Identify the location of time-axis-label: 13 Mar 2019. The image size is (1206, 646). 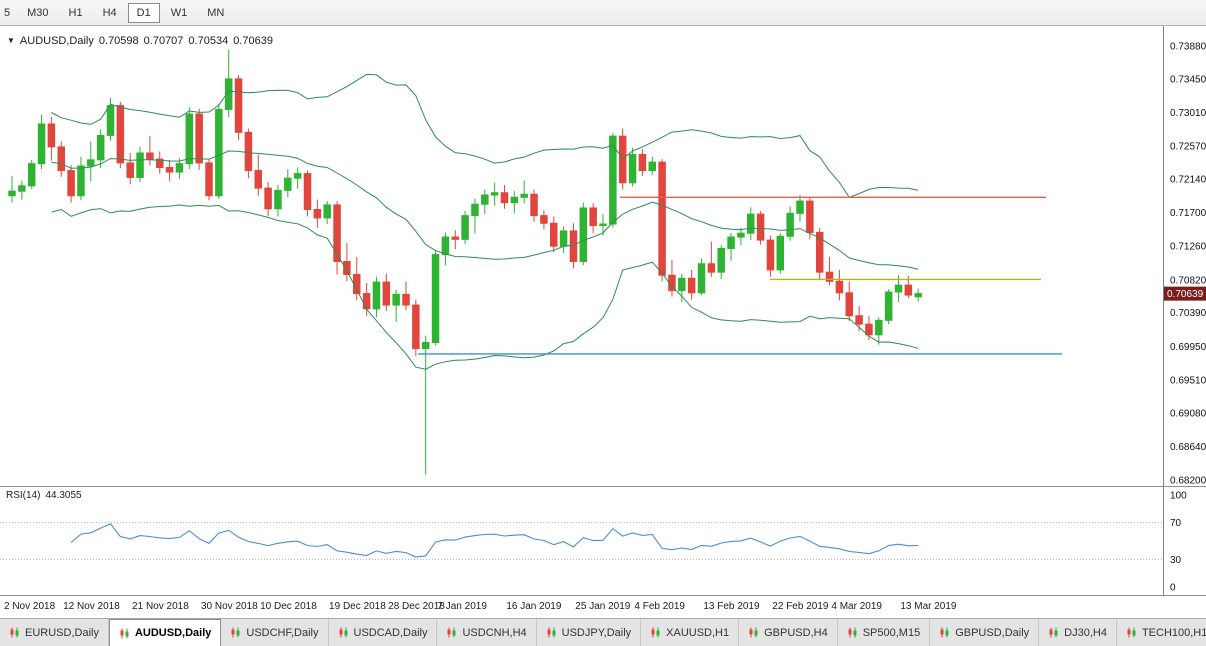
(928, 606).